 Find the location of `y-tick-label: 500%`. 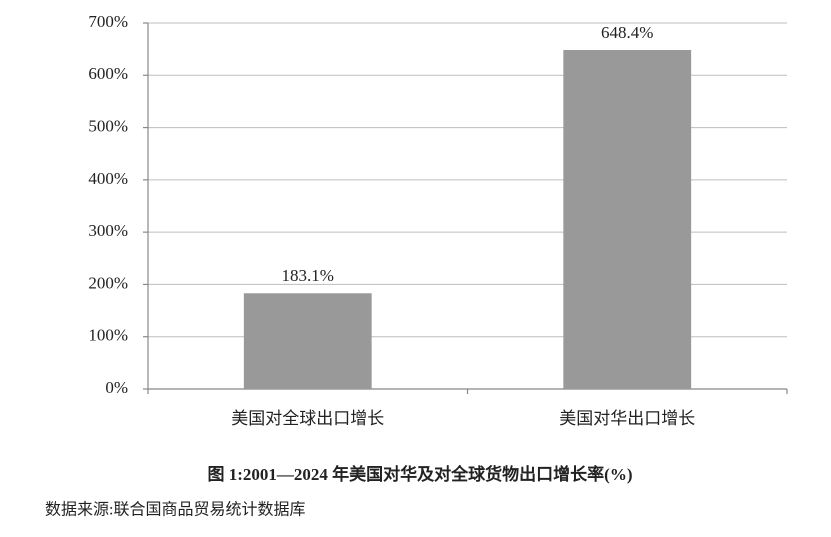

y-tick-label: 500% is located at coordinates (108, 125).